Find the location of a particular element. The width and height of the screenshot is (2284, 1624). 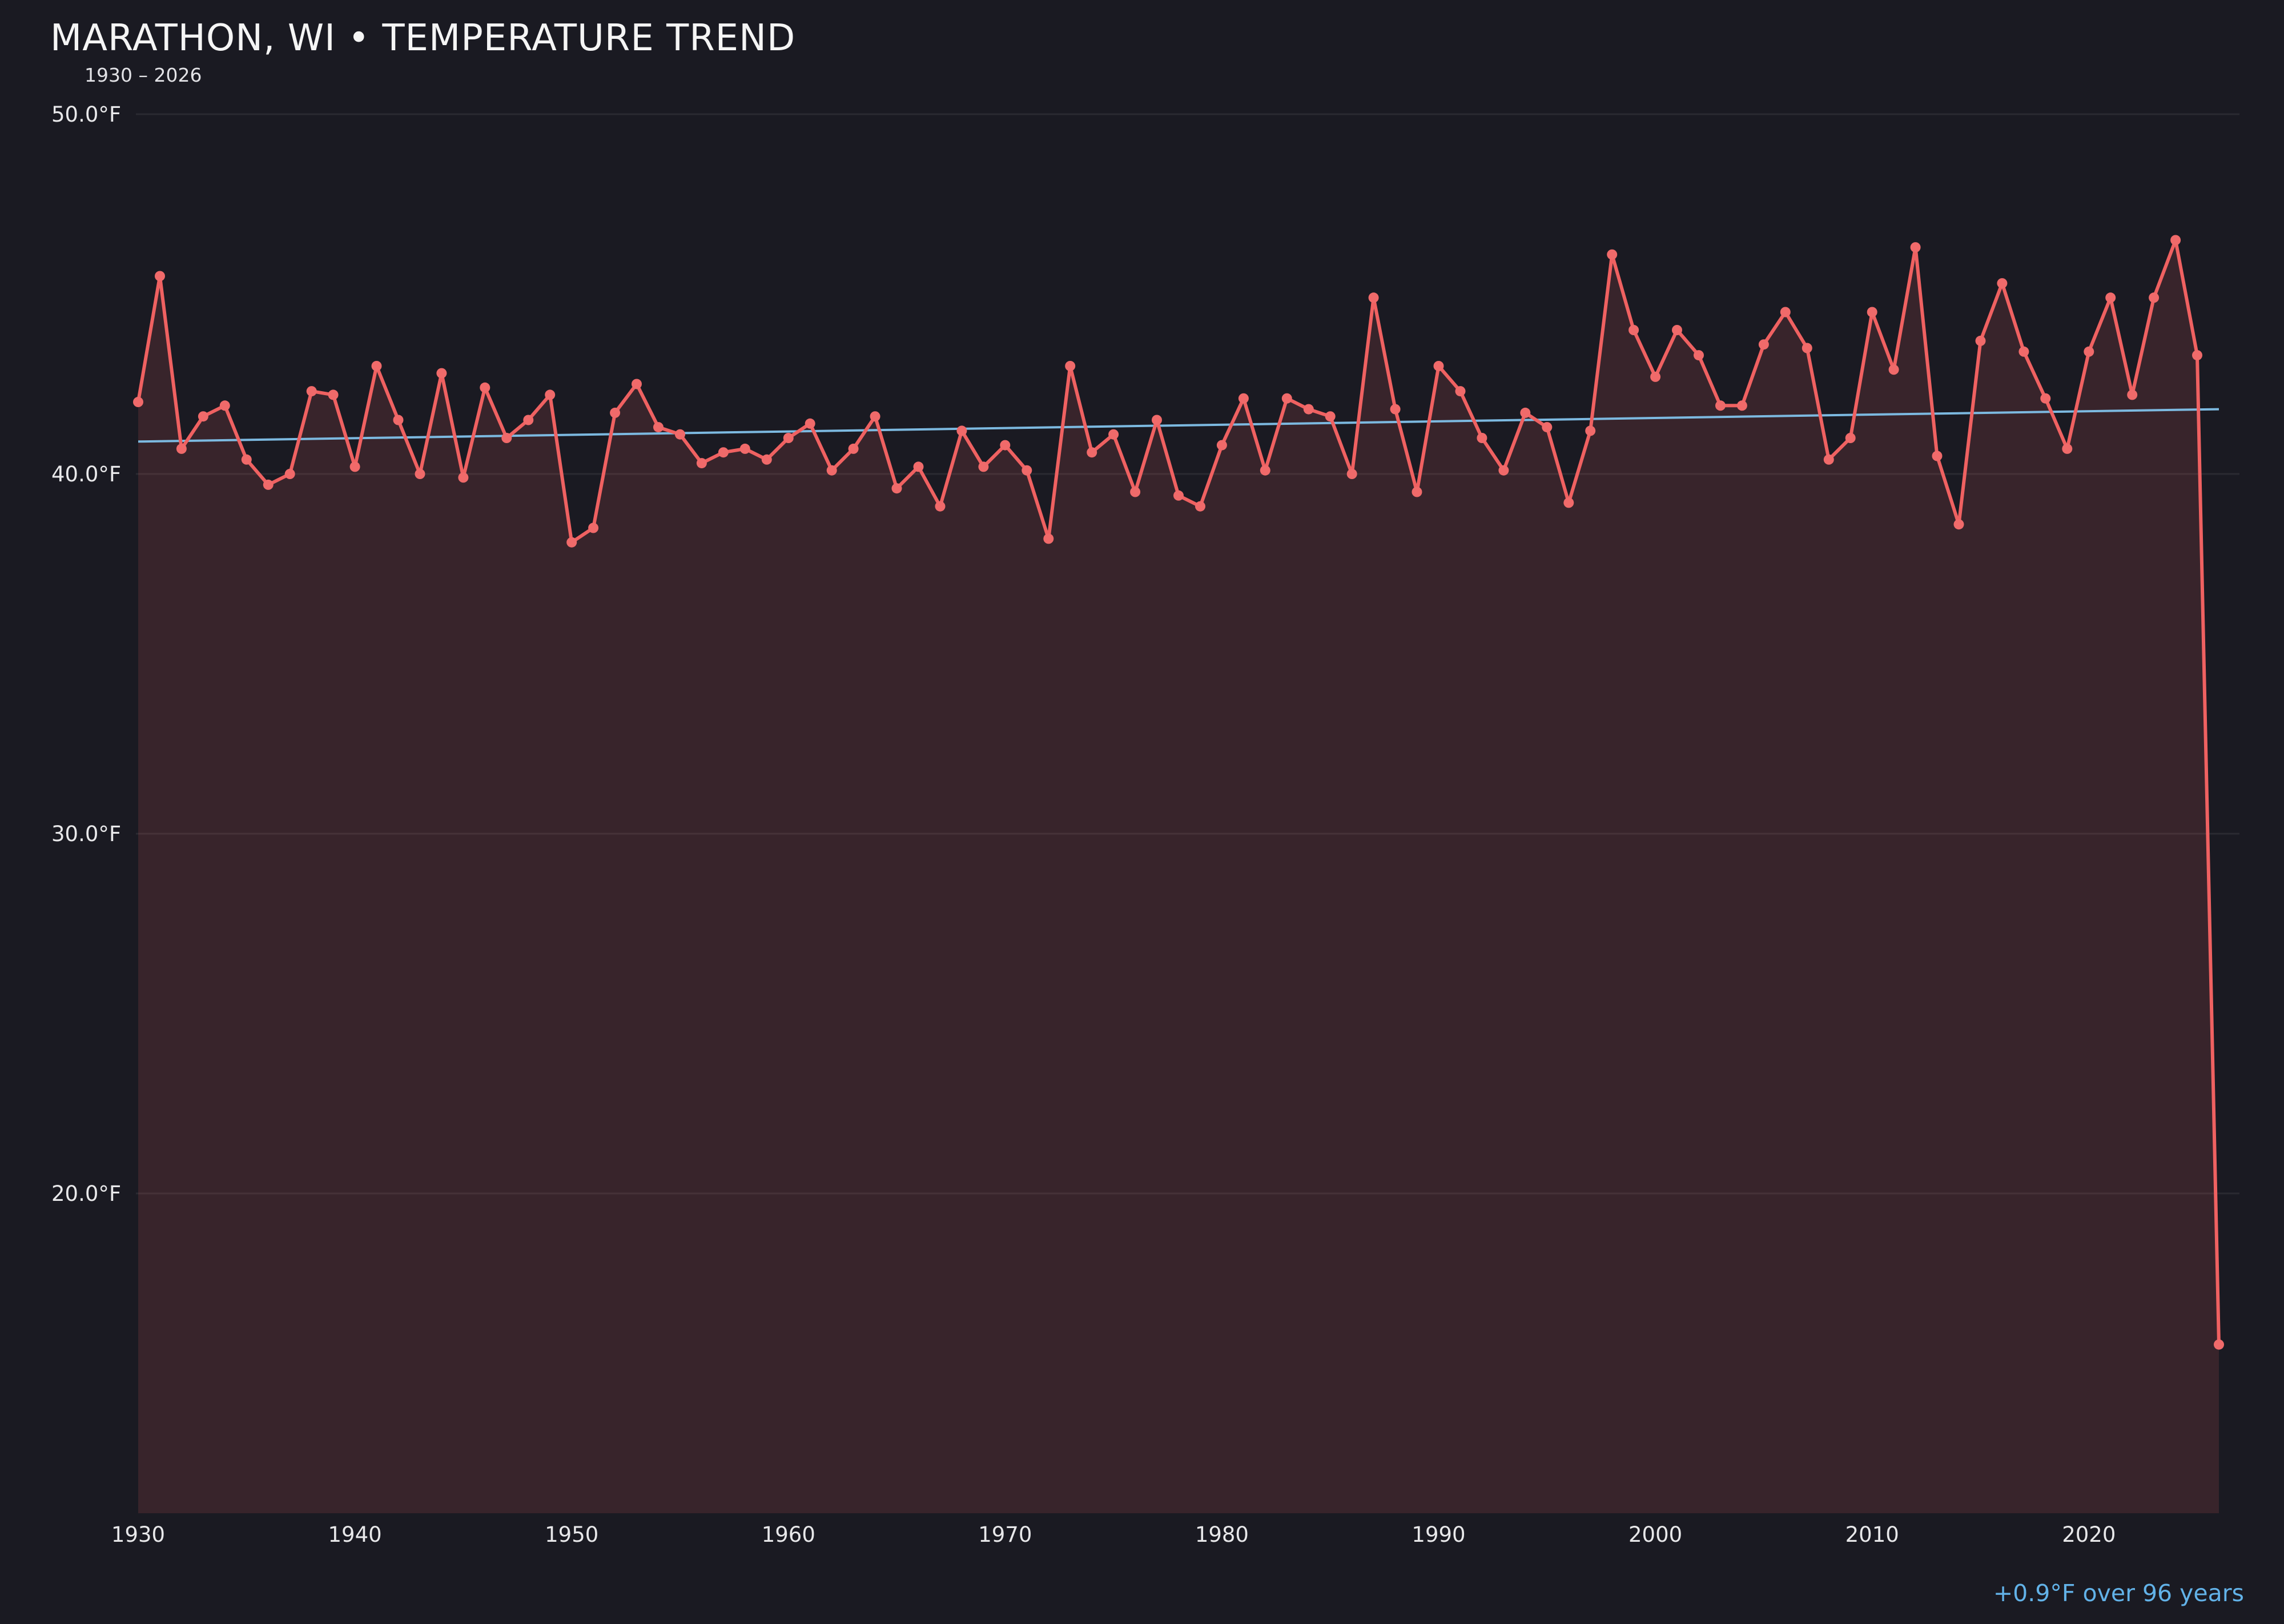

x-axis-label: 1980 is located at coordinates (1222, 1534).